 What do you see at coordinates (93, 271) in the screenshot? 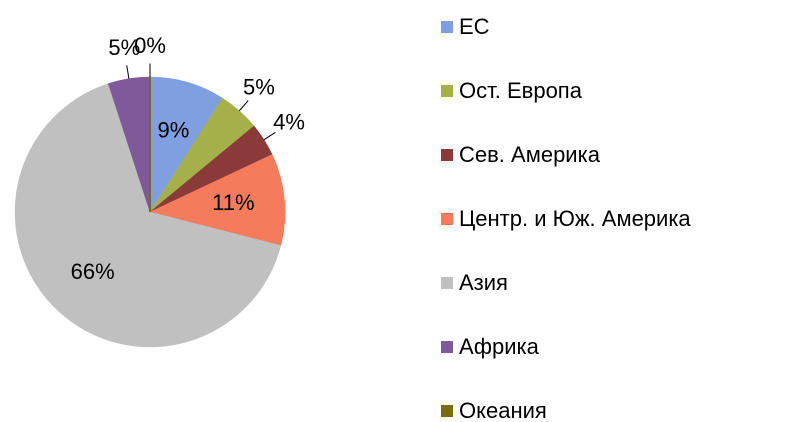
I see `data-label: 66%` at bounding box center [93, 271].